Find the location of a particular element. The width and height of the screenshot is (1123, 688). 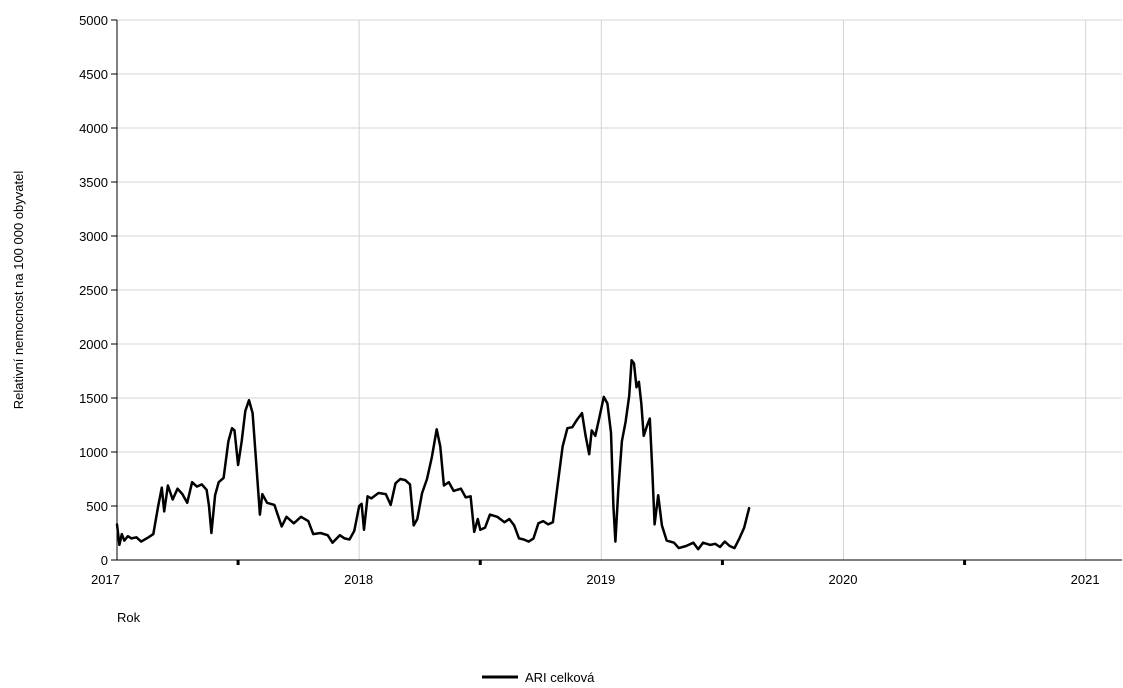

x-tick-label-2019: 2019 is located at coordinates (600, 579).